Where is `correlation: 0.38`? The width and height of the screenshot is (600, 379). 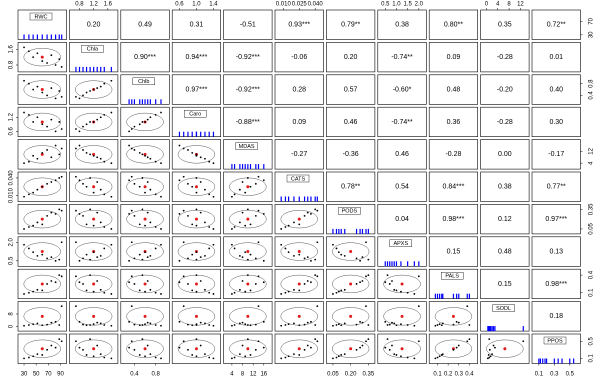
correlation: 0.38 is located at coordinates (505, 187).